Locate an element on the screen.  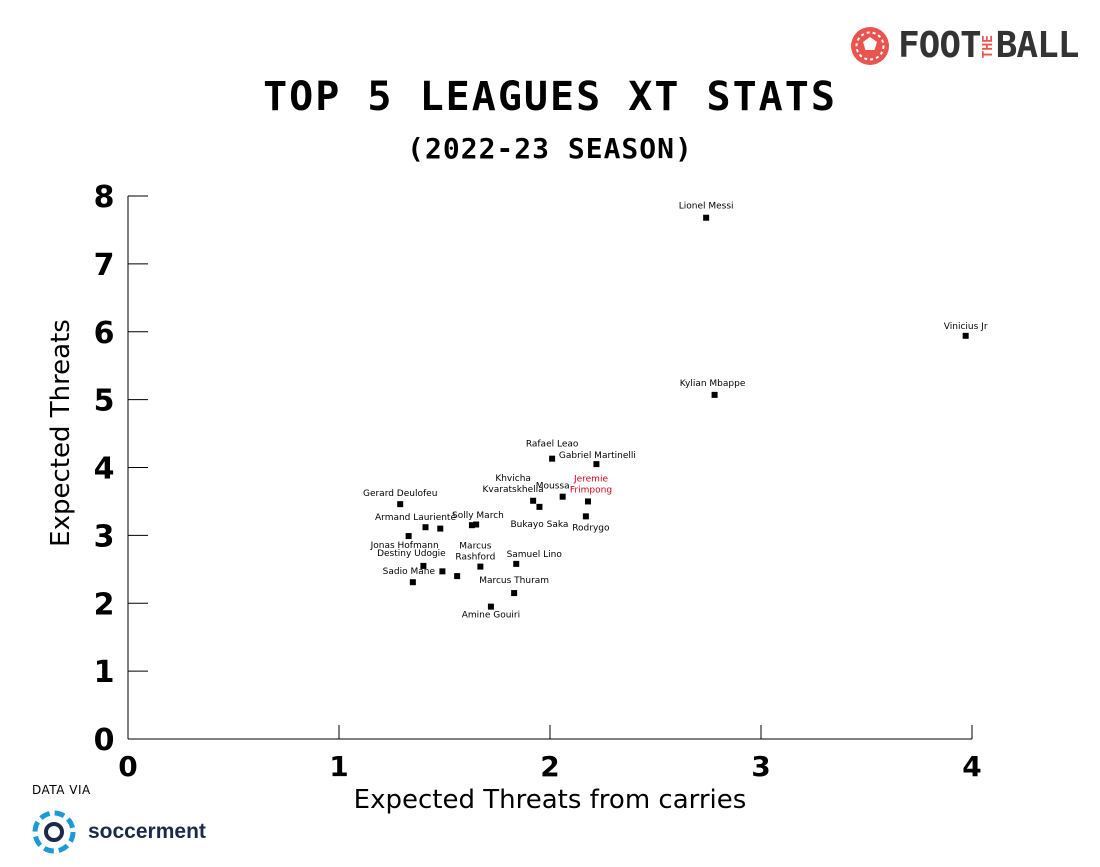
y-tick-label: 3 is located at coordinates (104, 536).